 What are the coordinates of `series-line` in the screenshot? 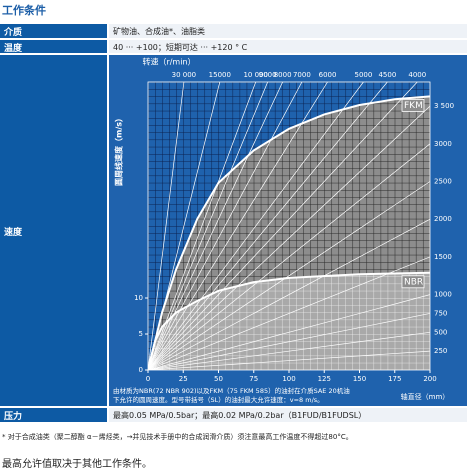 It's located at (289, 320).